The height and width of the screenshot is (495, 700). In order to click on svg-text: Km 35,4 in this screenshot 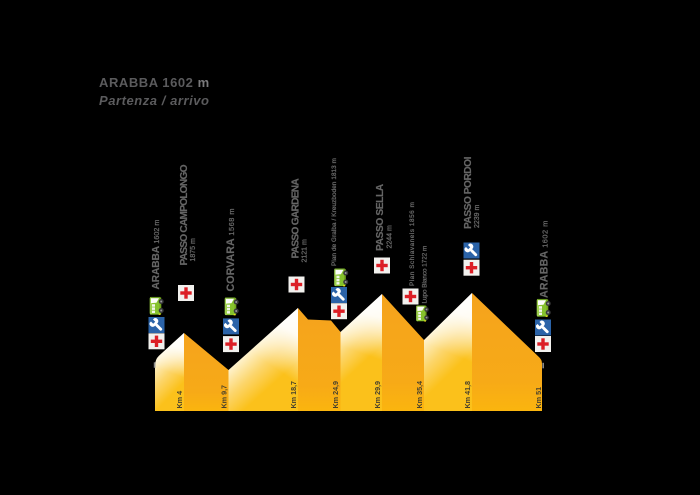, I will do `click(419, 395)`.